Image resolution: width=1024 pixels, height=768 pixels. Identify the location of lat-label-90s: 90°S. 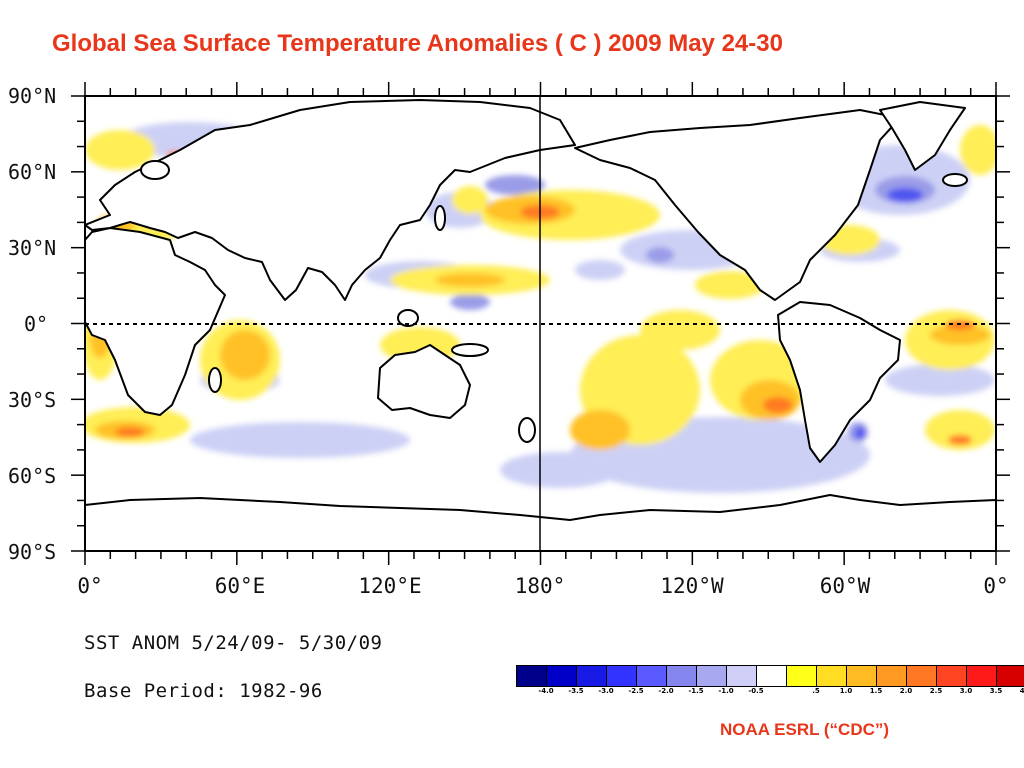
(32, 552).